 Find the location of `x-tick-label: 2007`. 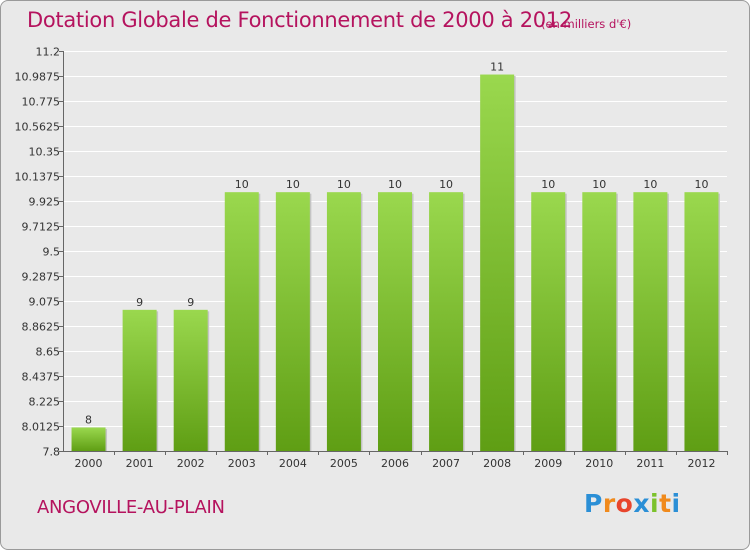

x-tick-label: 2007 is located at coordinates (446, 463).